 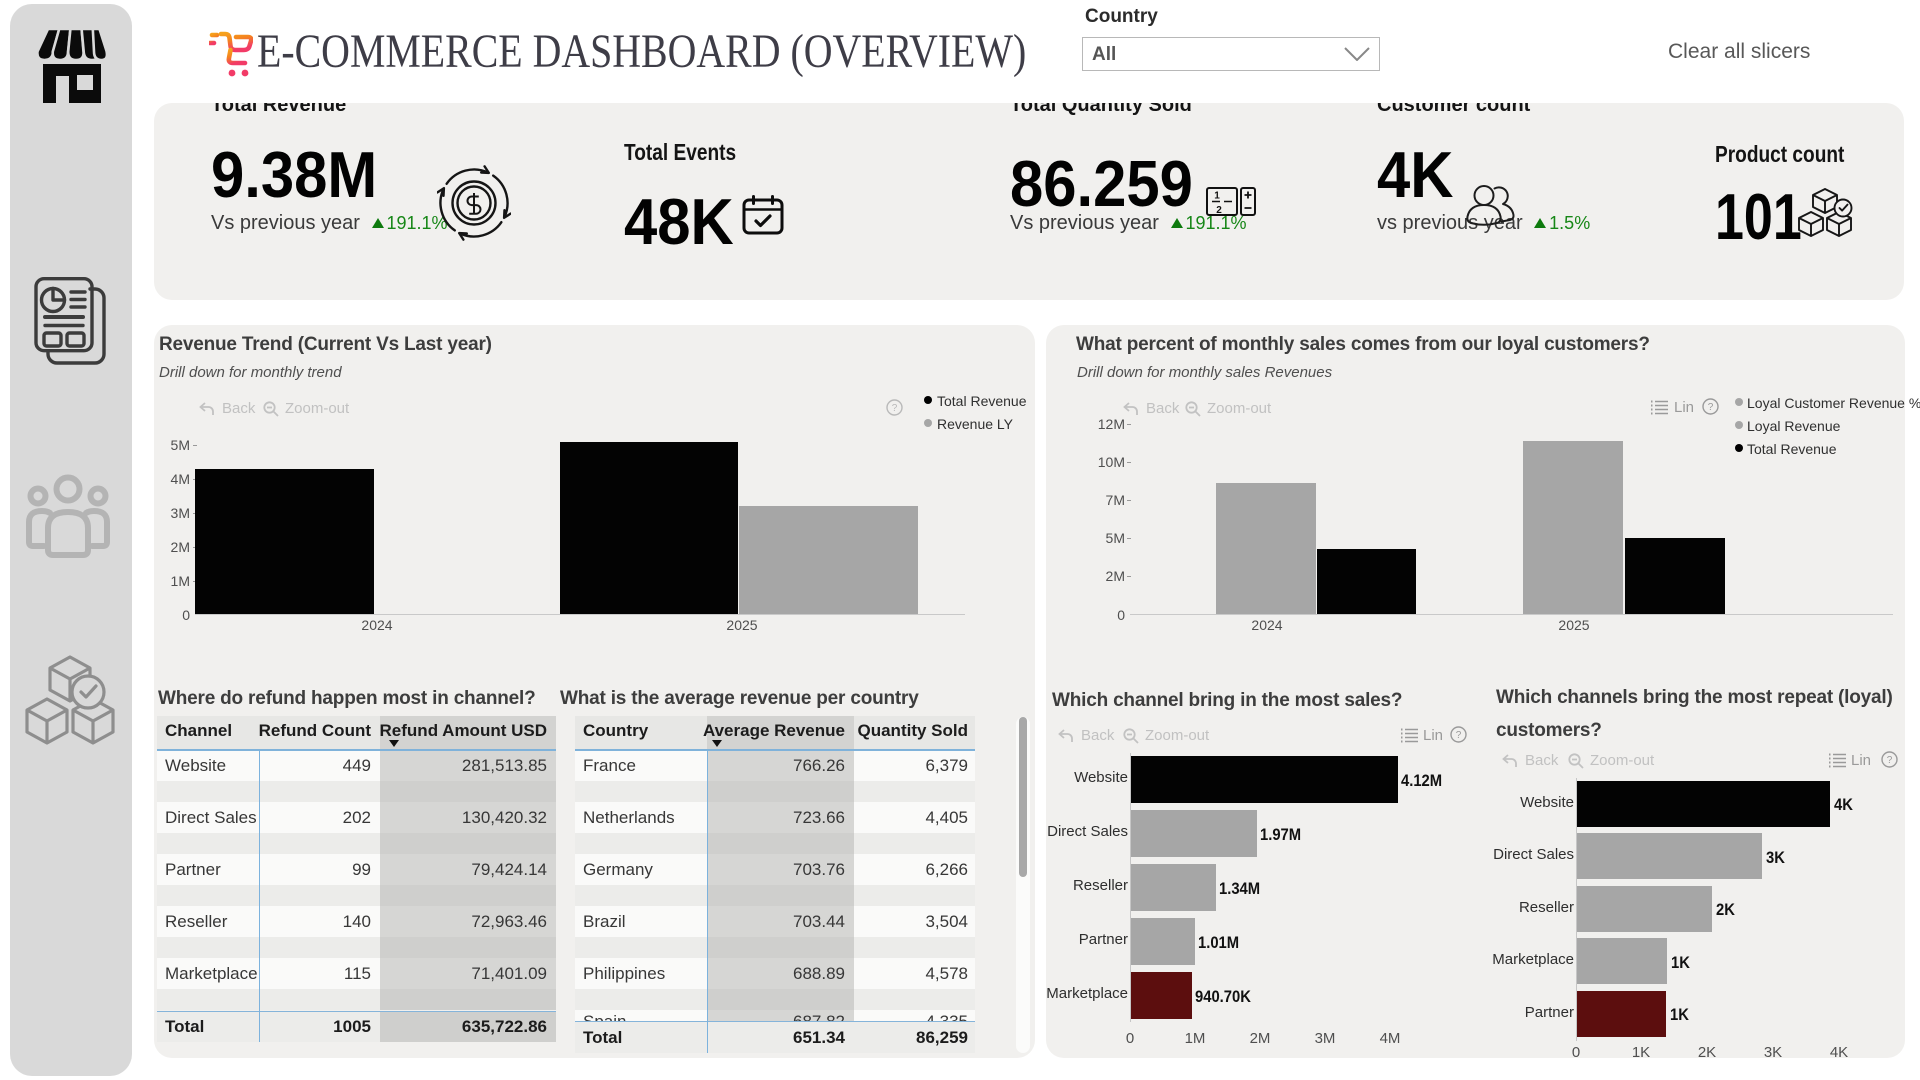 I want to click on svg-text: 1, so click(x=1217, y=196).